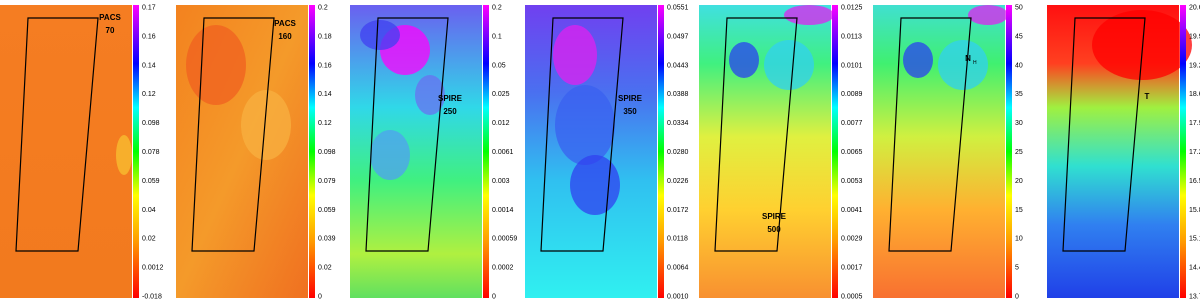  I want to click on colorbar-tick-label: -0.018, so click(152, 297).